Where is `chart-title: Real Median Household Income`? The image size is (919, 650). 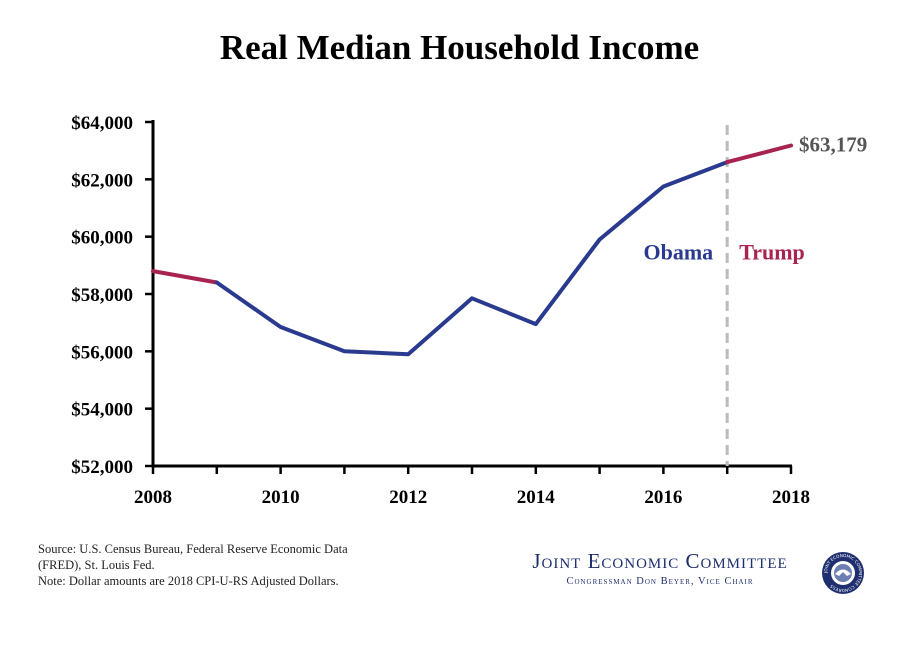
chart-title: Real Median Household Income is located at coordinates (459, 47).